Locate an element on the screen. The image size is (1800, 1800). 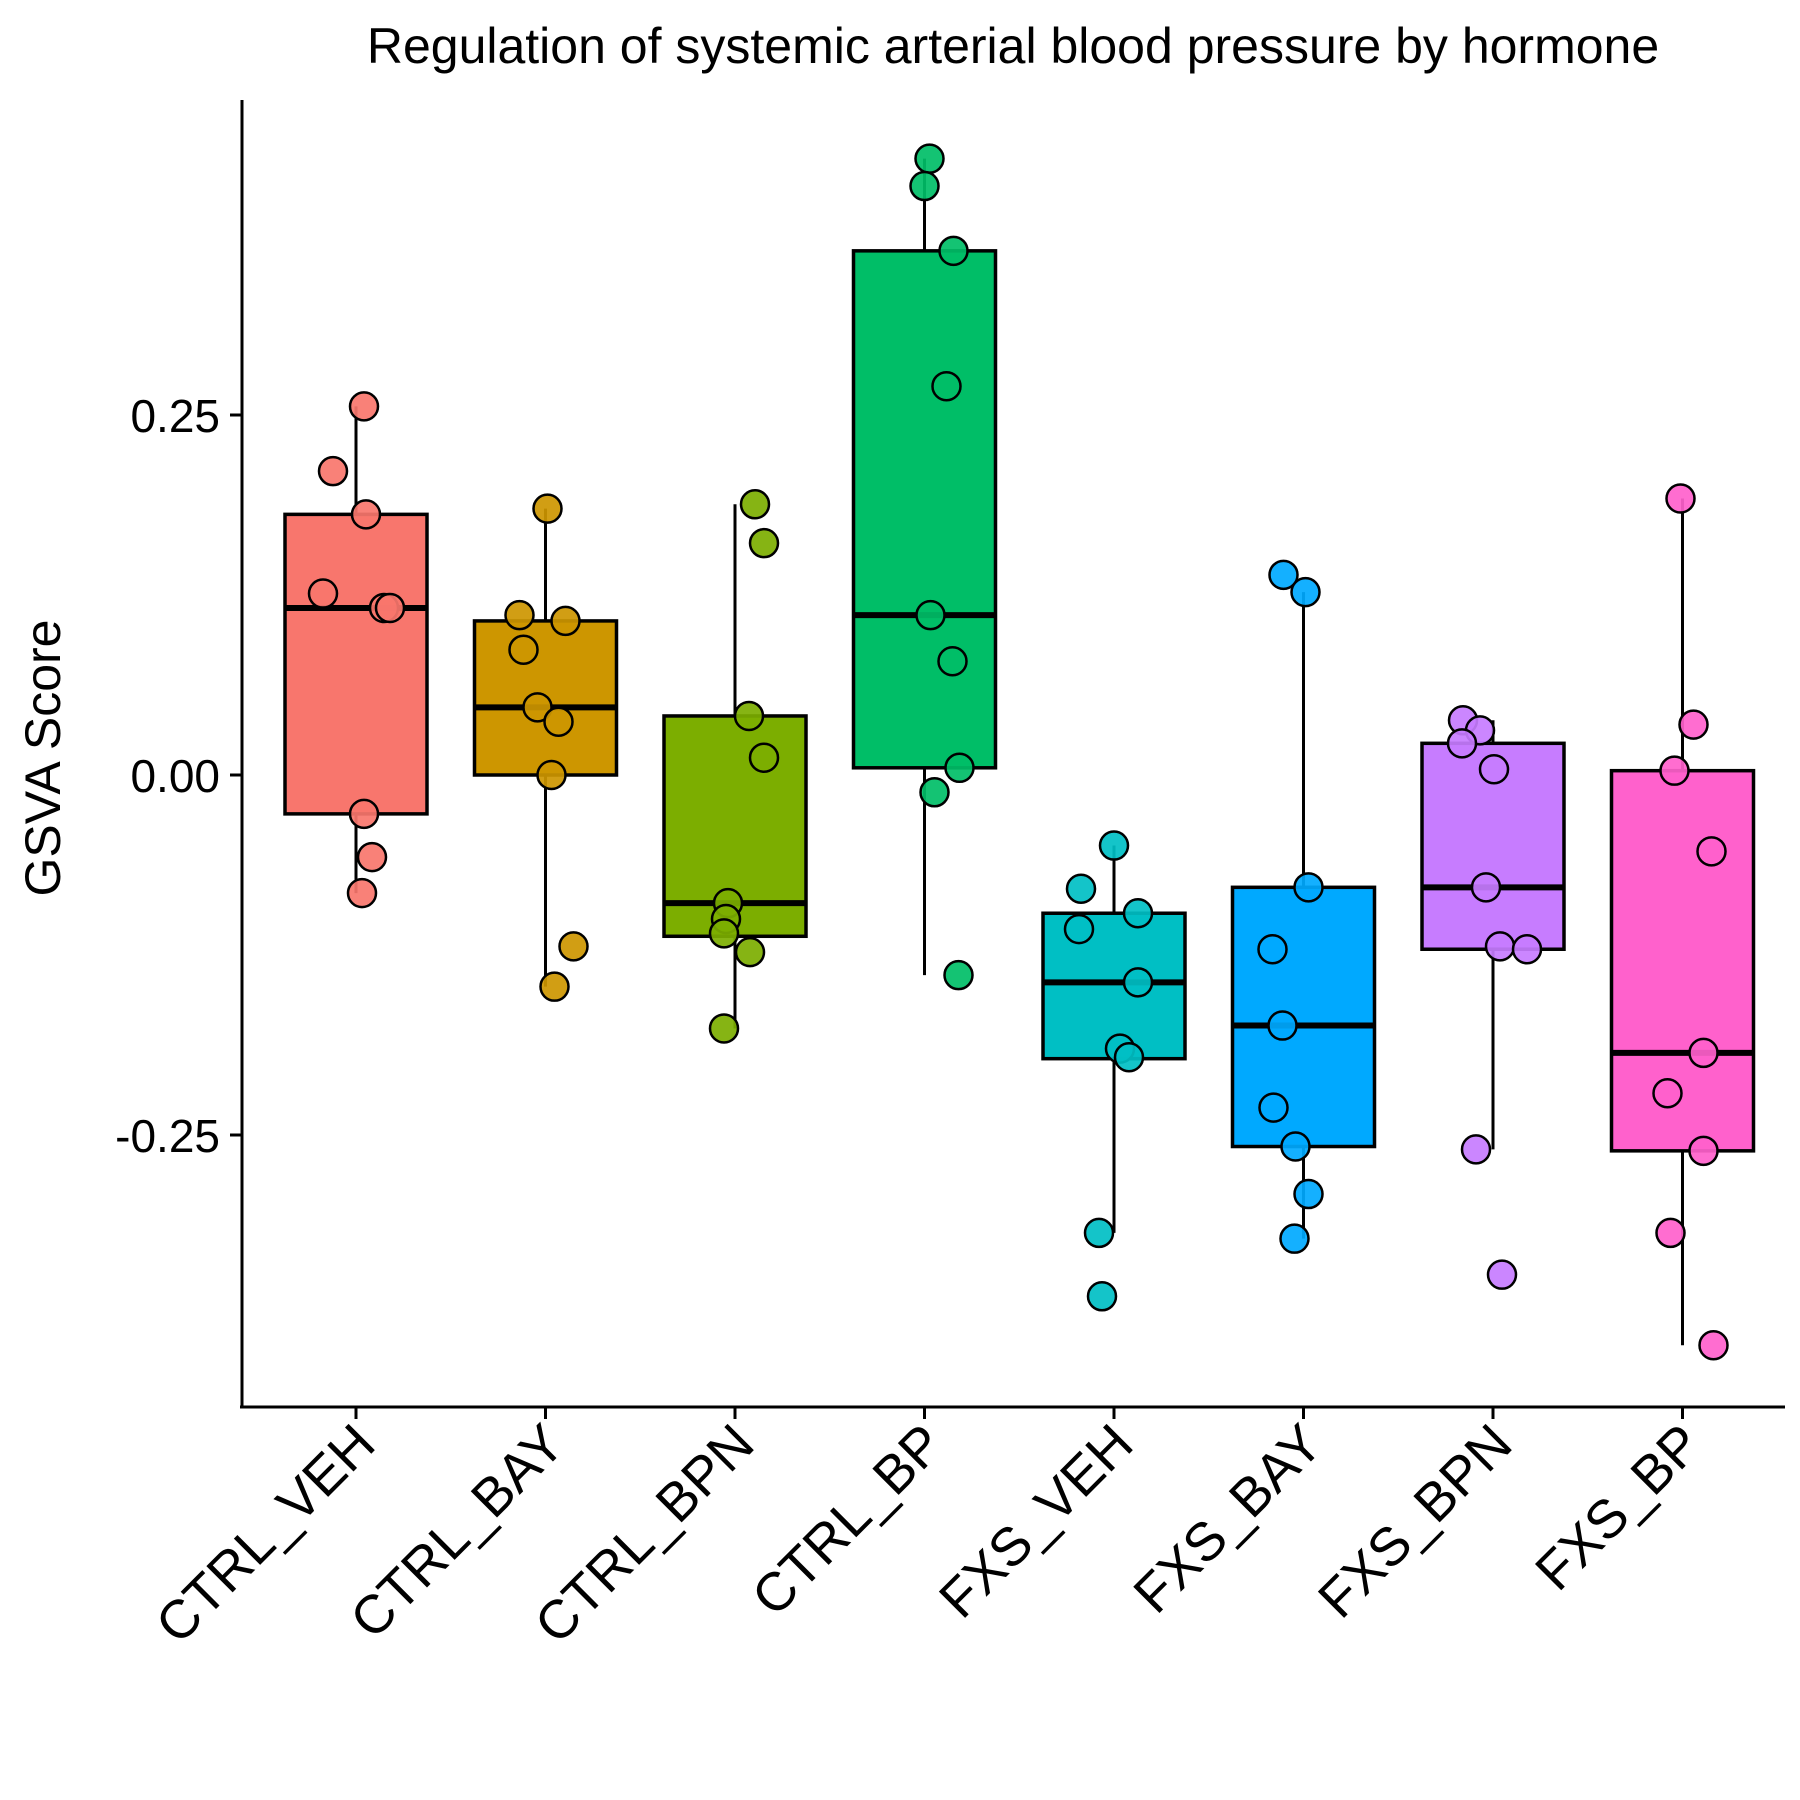
y-tick-label: 0.00 is located at coordinates (175, 776).